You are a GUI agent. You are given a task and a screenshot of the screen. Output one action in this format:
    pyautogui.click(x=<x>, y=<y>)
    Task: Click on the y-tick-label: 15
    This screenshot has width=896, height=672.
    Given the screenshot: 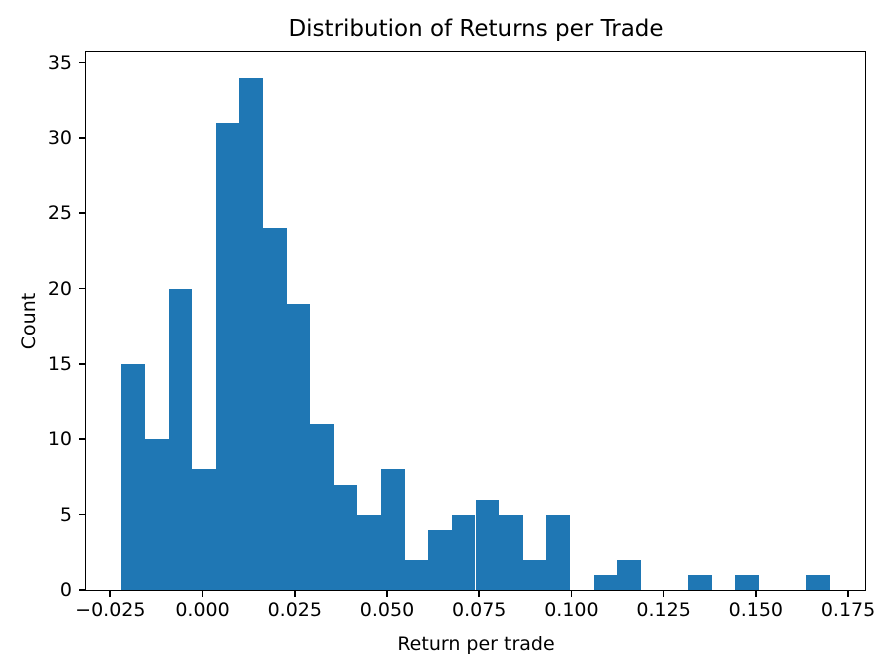 What is the action you would take?
    pyautogui.click(x=59, y=363)
    